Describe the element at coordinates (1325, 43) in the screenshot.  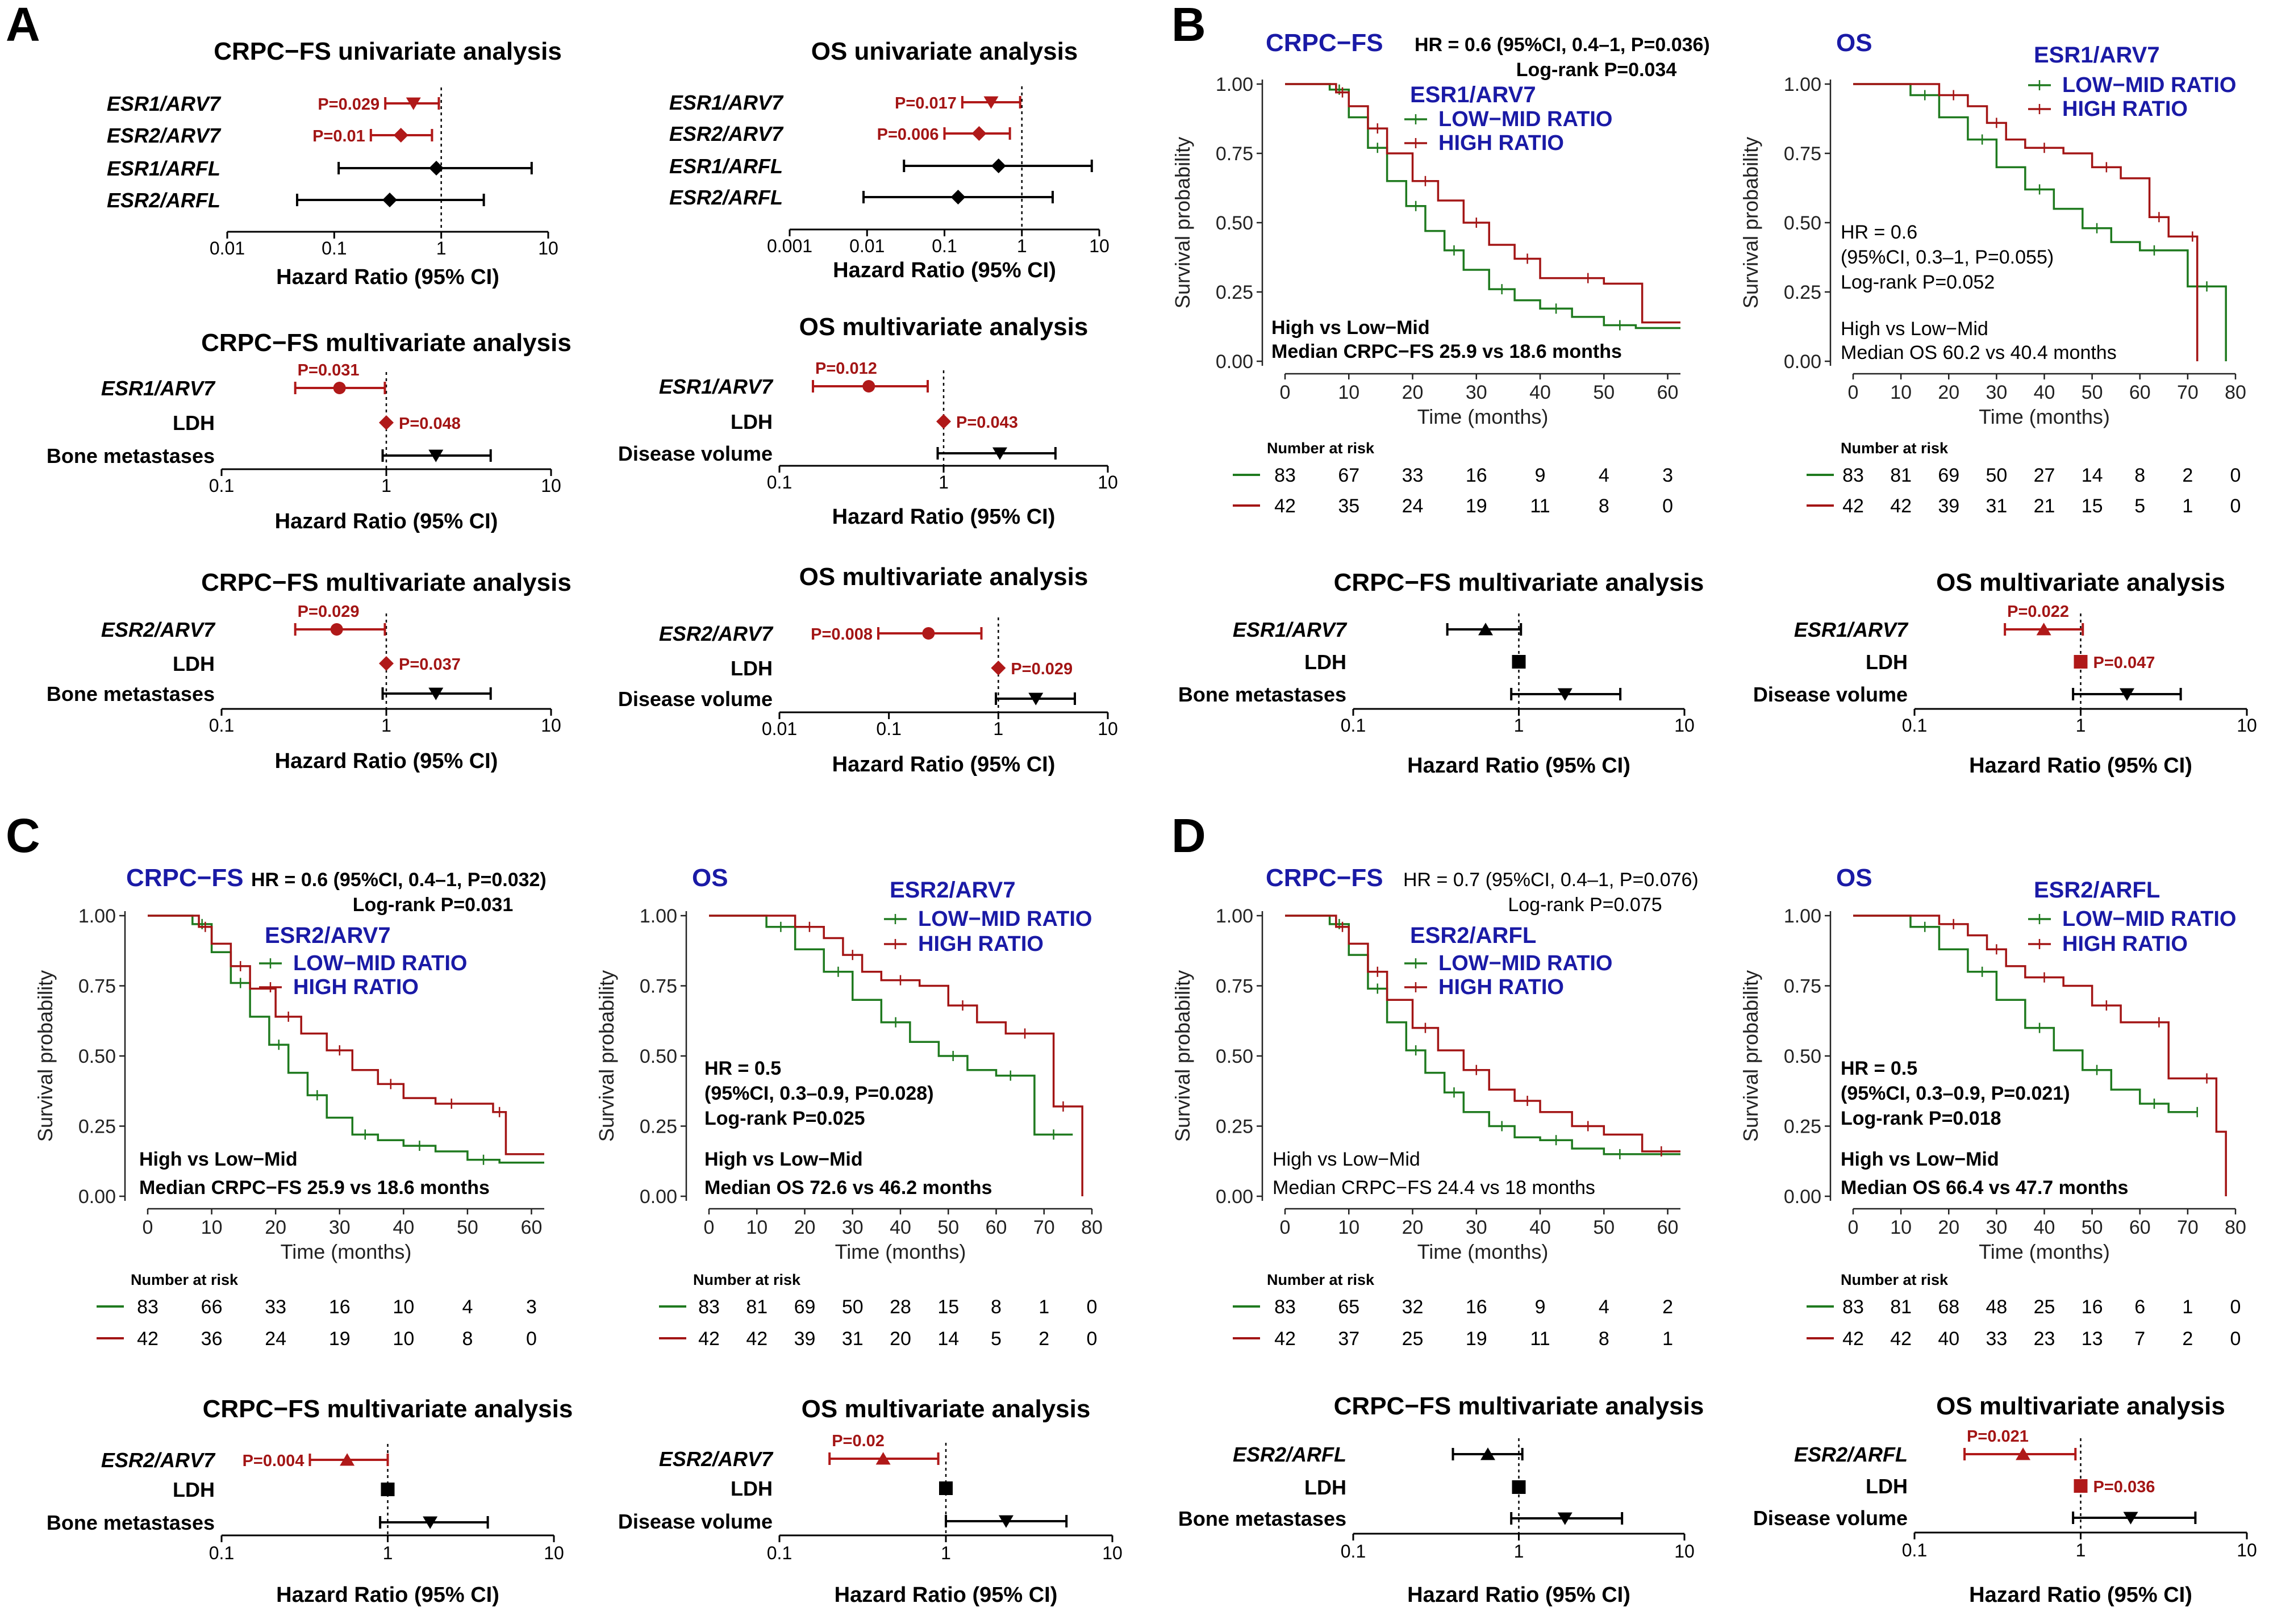
I see `km-title: CRPC−FS` at that location.